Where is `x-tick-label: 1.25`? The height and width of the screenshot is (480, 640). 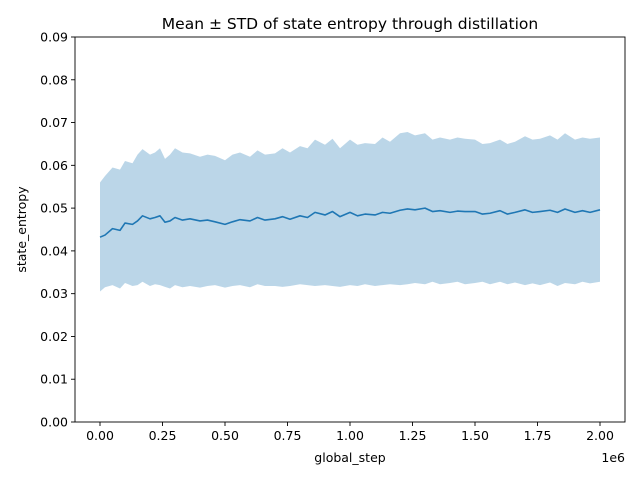
x-tick-label: 1.25 is located at coordinates (413, 435).